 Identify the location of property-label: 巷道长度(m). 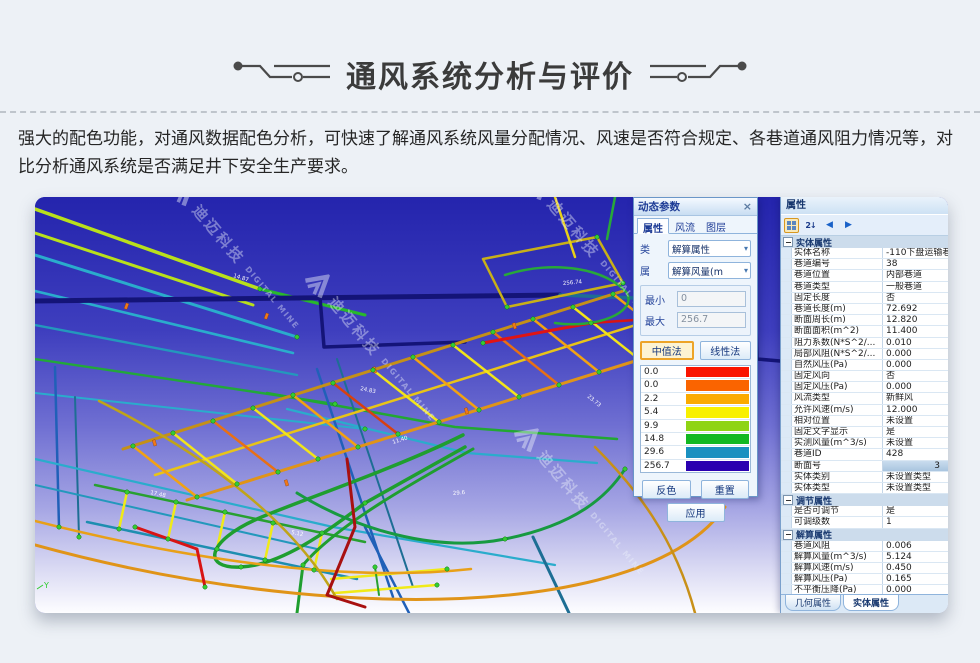
(837, 309).